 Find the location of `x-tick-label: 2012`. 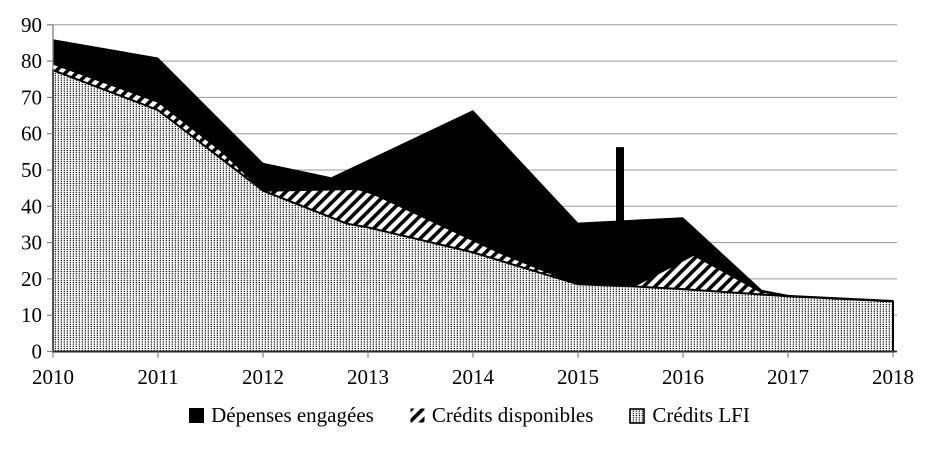

x-tick-label: 2012 is located at coordinates (263, 377).